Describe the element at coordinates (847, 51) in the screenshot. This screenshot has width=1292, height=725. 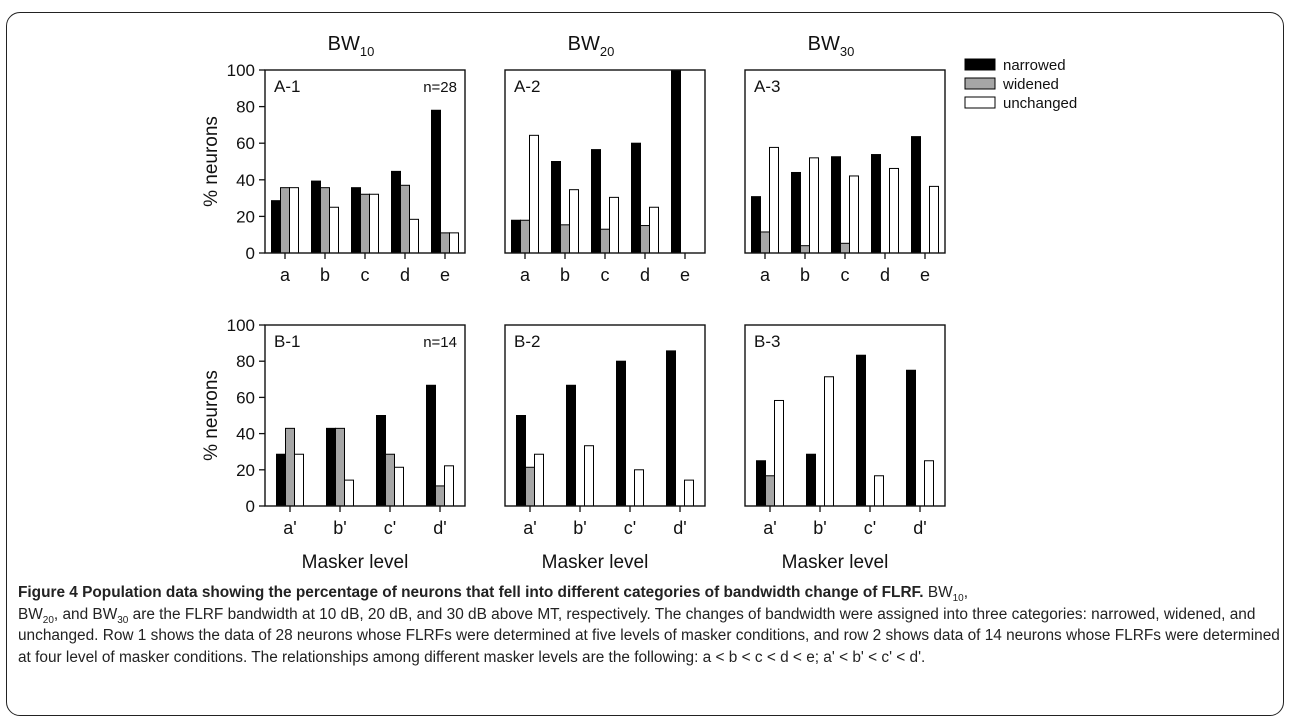
I see `column-header-sub: 30` at that location.